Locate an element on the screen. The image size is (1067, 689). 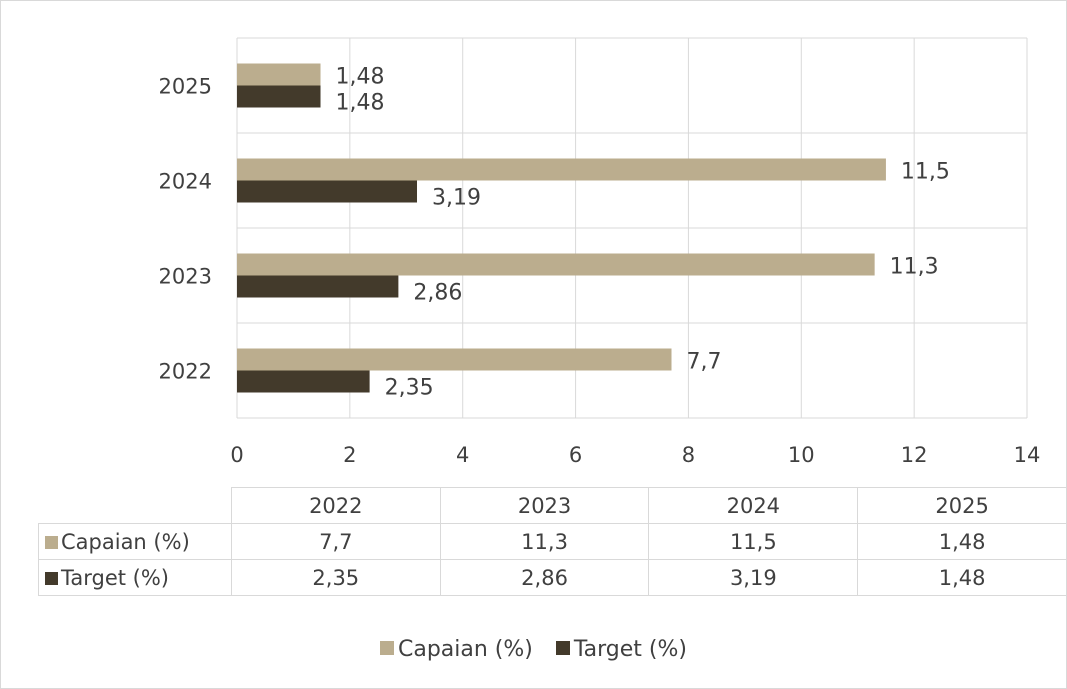
table-corner-cell is located at coordinates (135, 505).